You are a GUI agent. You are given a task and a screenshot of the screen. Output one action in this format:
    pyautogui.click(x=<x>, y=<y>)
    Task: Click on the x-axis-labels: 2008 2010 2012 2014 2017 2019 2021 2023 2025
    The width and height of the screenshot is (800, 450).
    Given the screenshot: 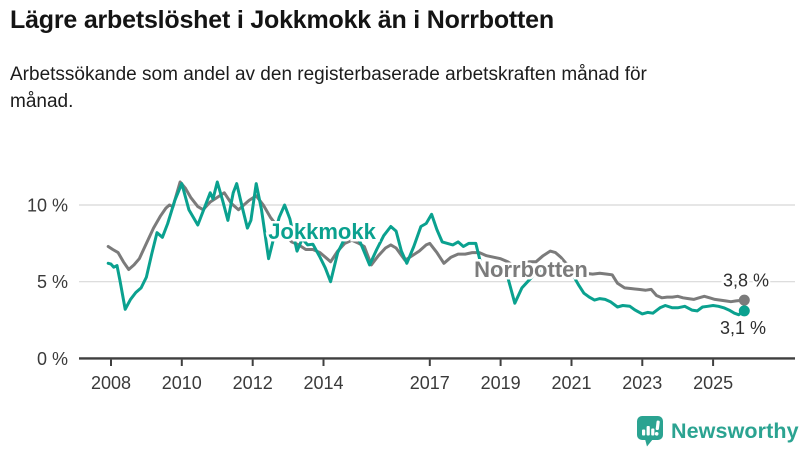 What is the action you would take?
    pyautogui.click(x=412, y=383)
    